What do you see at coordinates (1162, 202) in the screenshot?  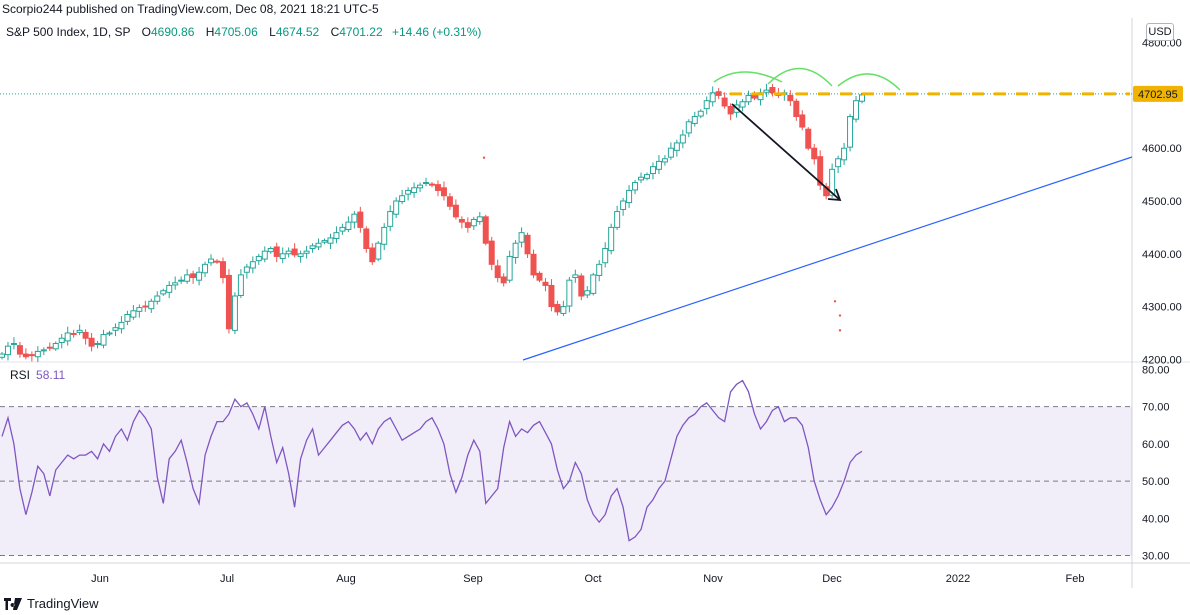 I see `price-tick-label: 4500.00` at bounding box center [1162, 202].